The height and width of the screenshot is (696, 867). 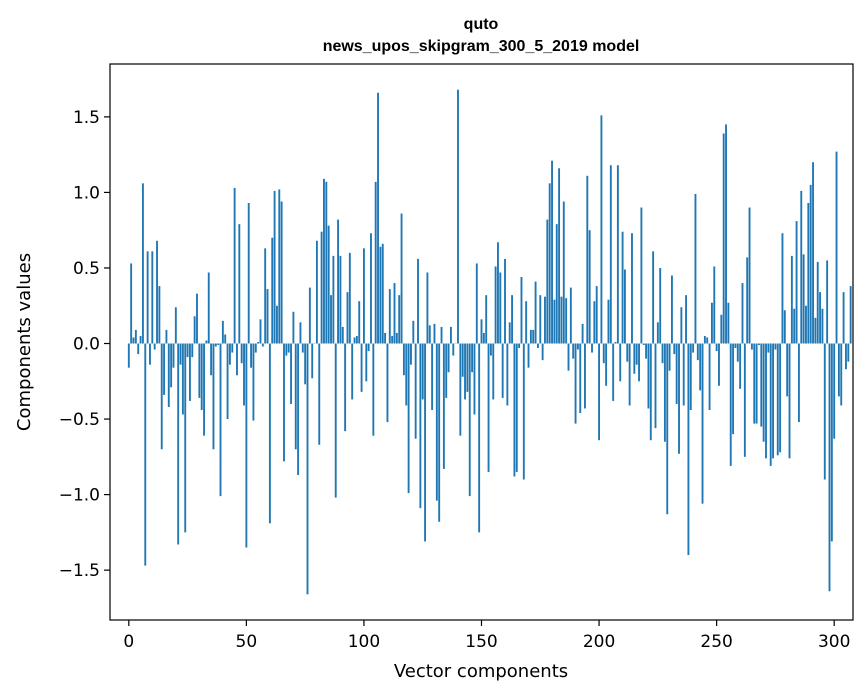 I want to click on y-tick-label: 0.0, so click(x=86, y=345).